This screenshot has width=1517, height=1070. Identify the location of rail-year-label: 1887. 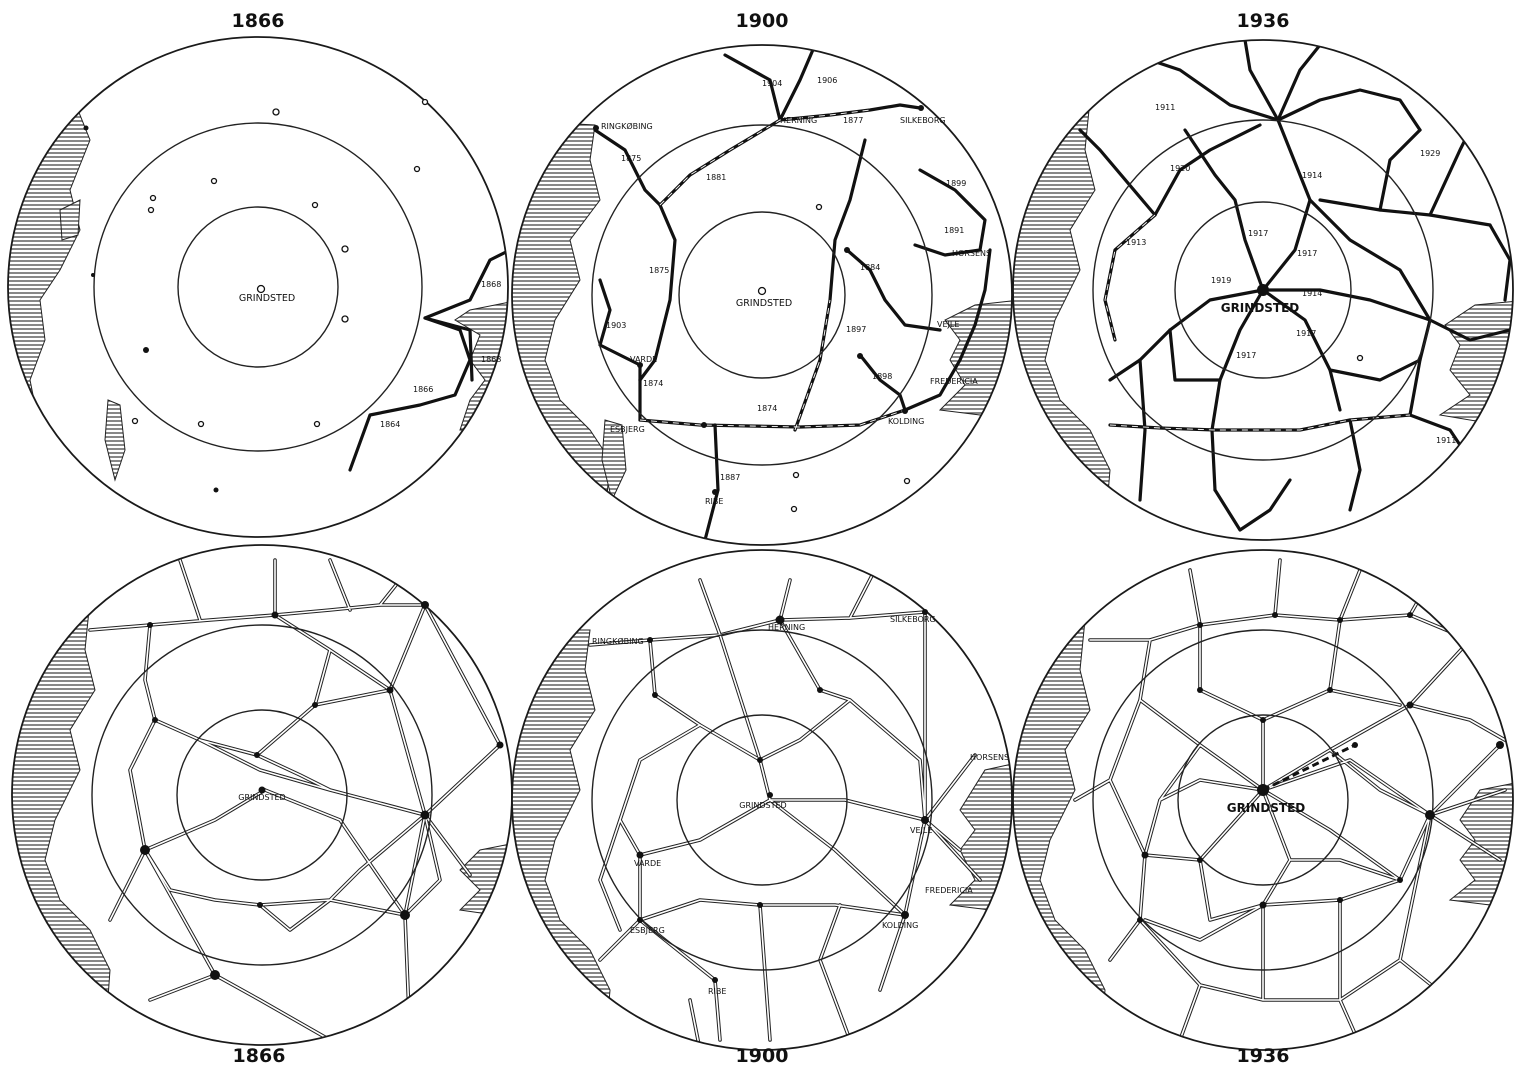
(730, 477).